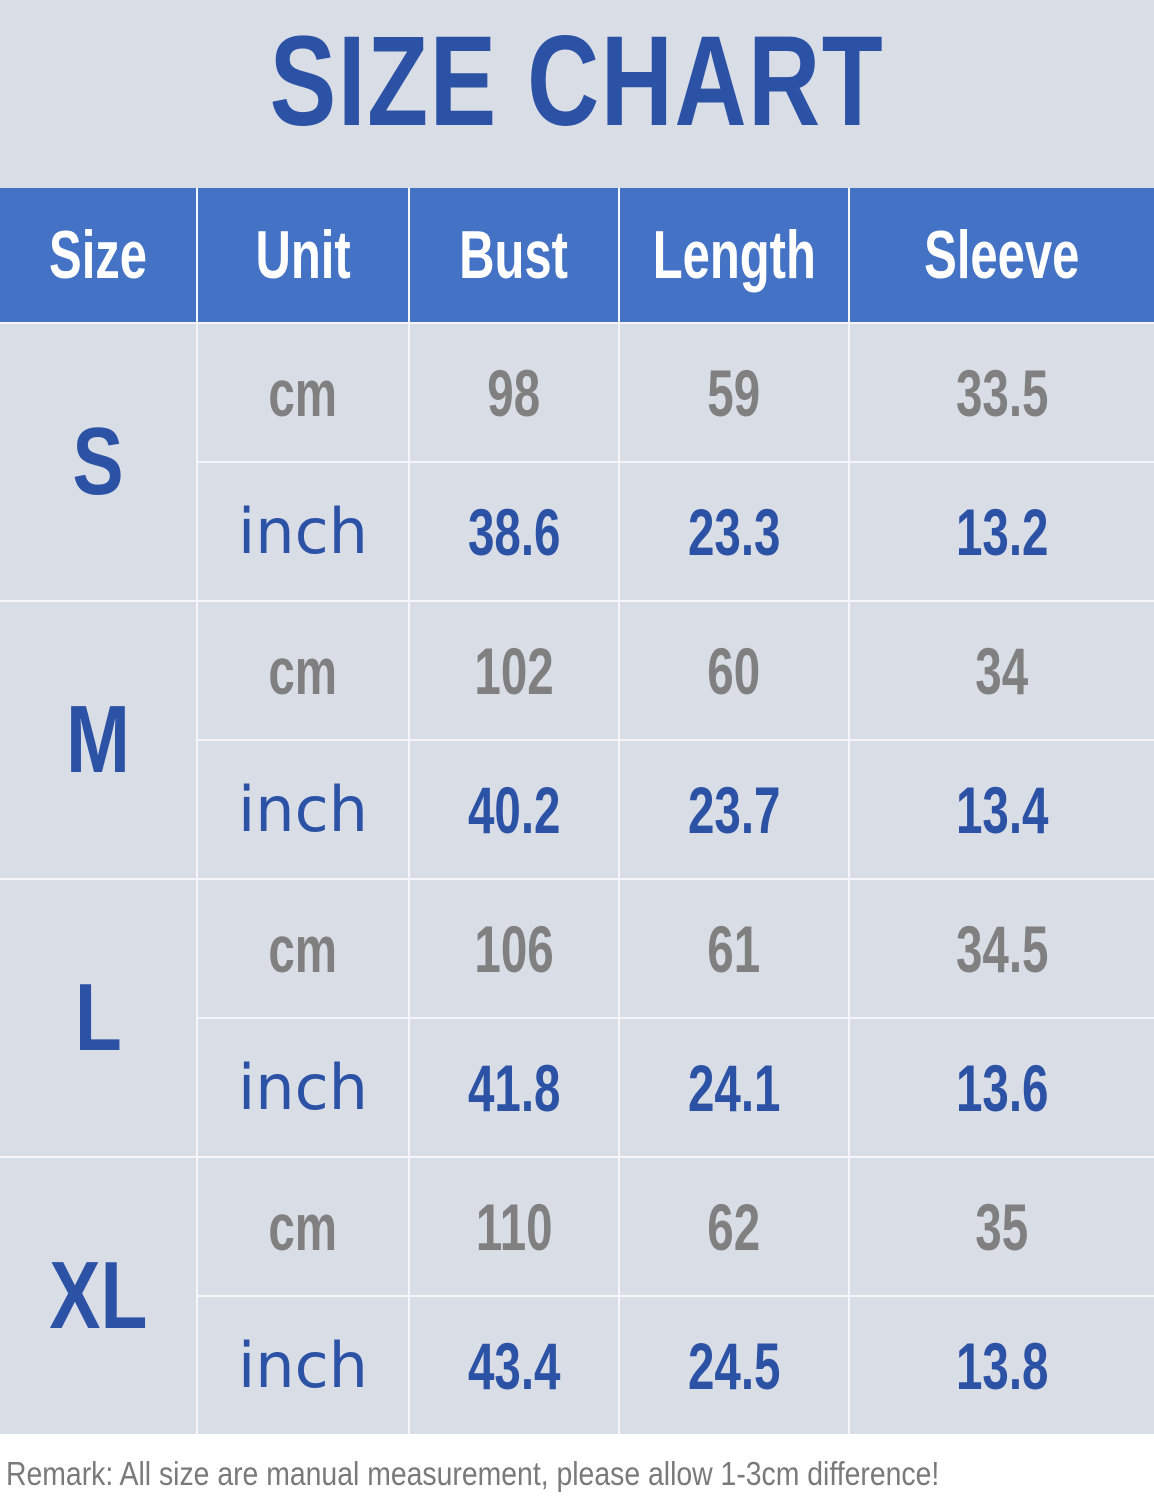 This screenshot has height=1500, width=1154. I want to click on value-cm-sleeve-text: 34, so click(1002, 670).